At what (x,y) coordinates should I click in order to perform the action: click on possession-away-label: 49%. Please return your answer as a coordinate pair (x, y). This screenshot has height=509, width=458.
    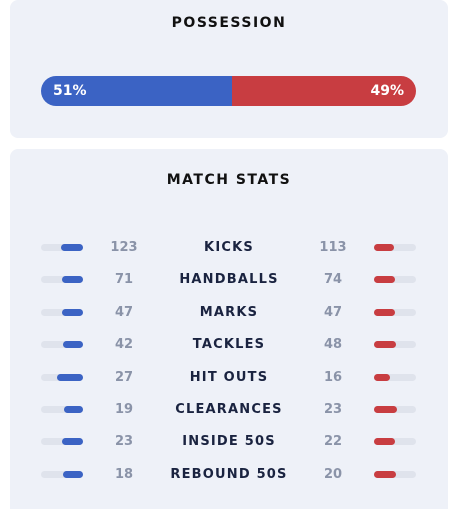
    Looking at the image, I should click on (387, 91).